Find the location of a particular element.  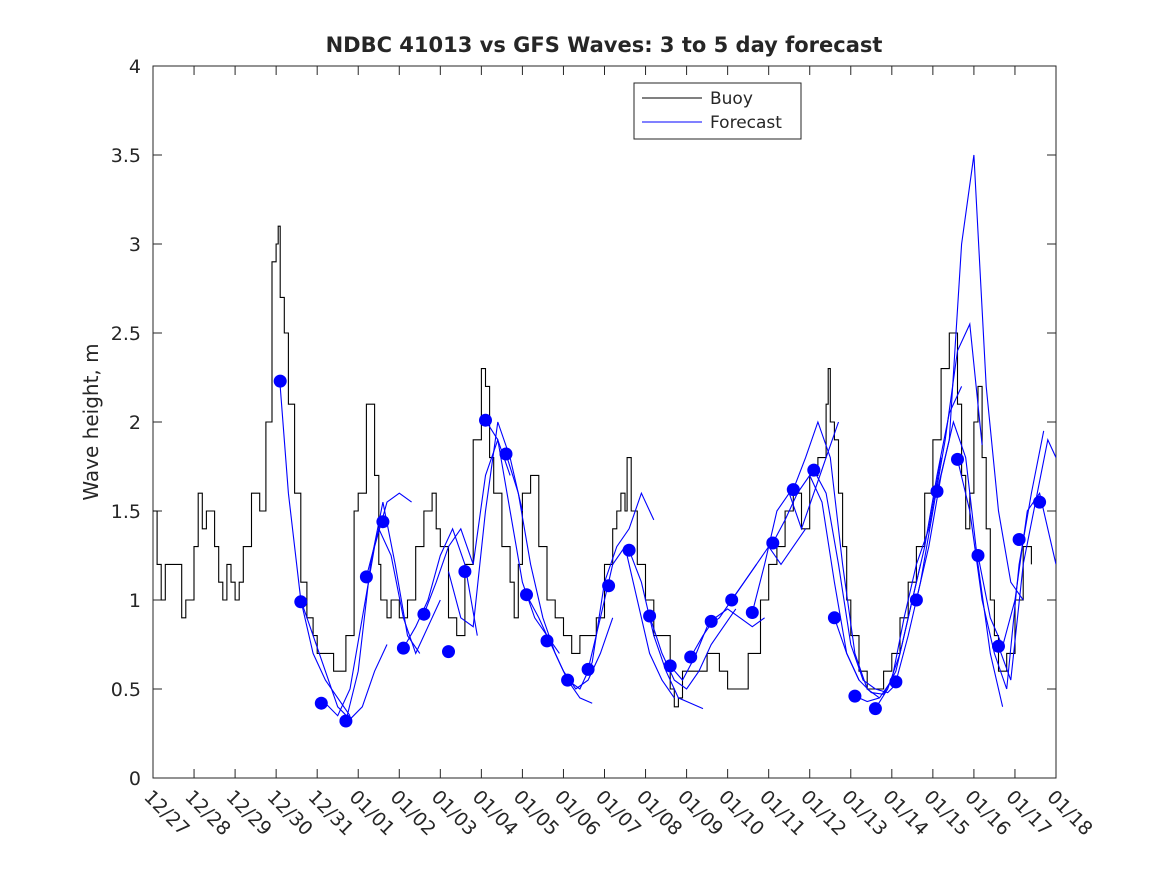

y-tick-label: 3.5 is located at coordinates (126, 156).